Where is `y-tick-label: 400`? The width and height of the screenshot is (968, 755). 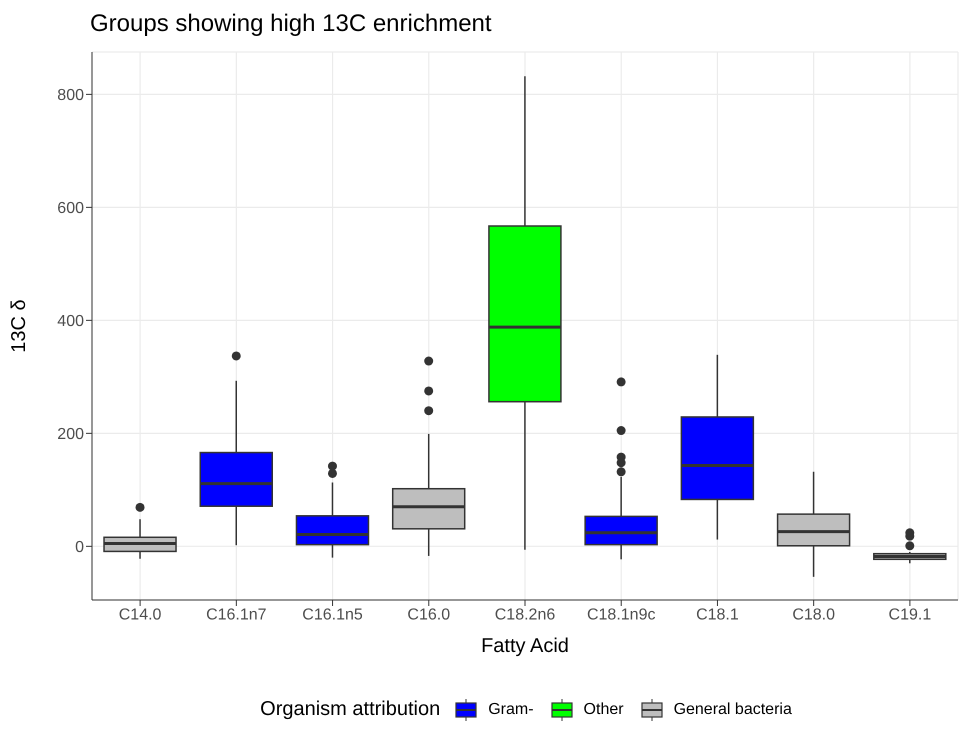
y-tick-label: 400 is located at coordinates (70, 321).